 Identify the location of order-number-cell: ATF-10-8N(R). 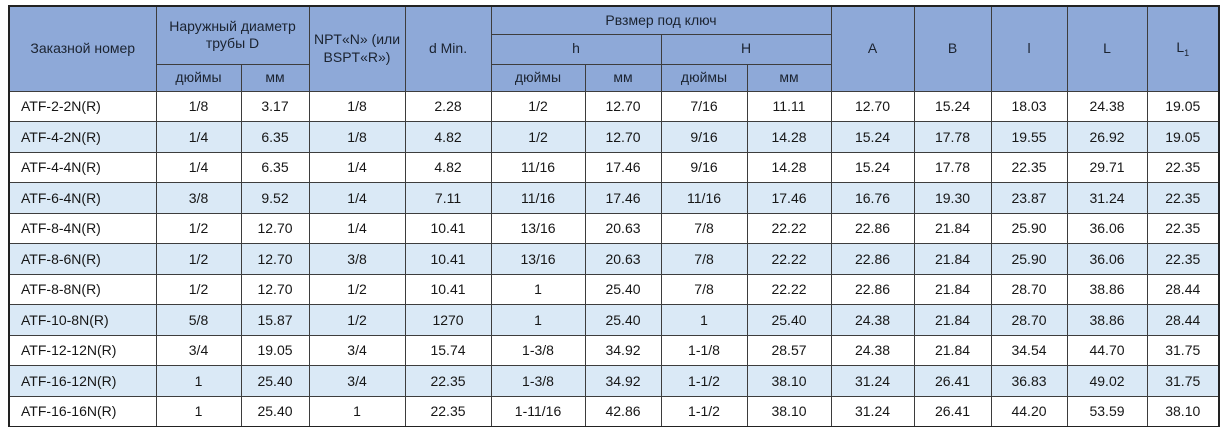
(82, 320).